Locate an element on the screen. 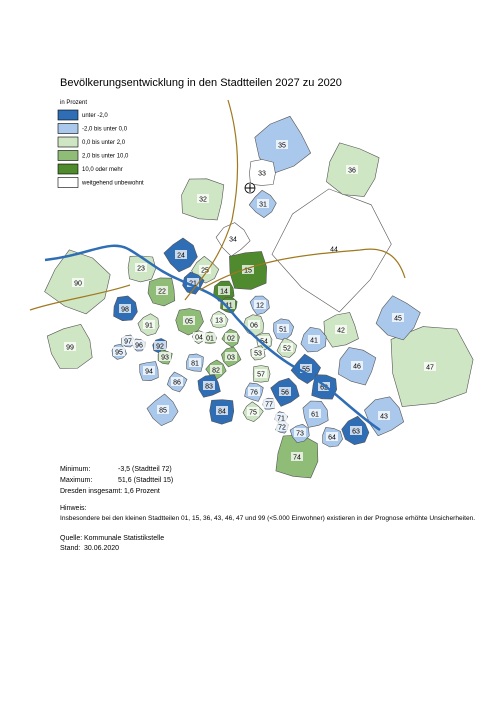 The width and height of the screenshot is (503, 712). district-label: 91 is located at coordinates (149, 326).